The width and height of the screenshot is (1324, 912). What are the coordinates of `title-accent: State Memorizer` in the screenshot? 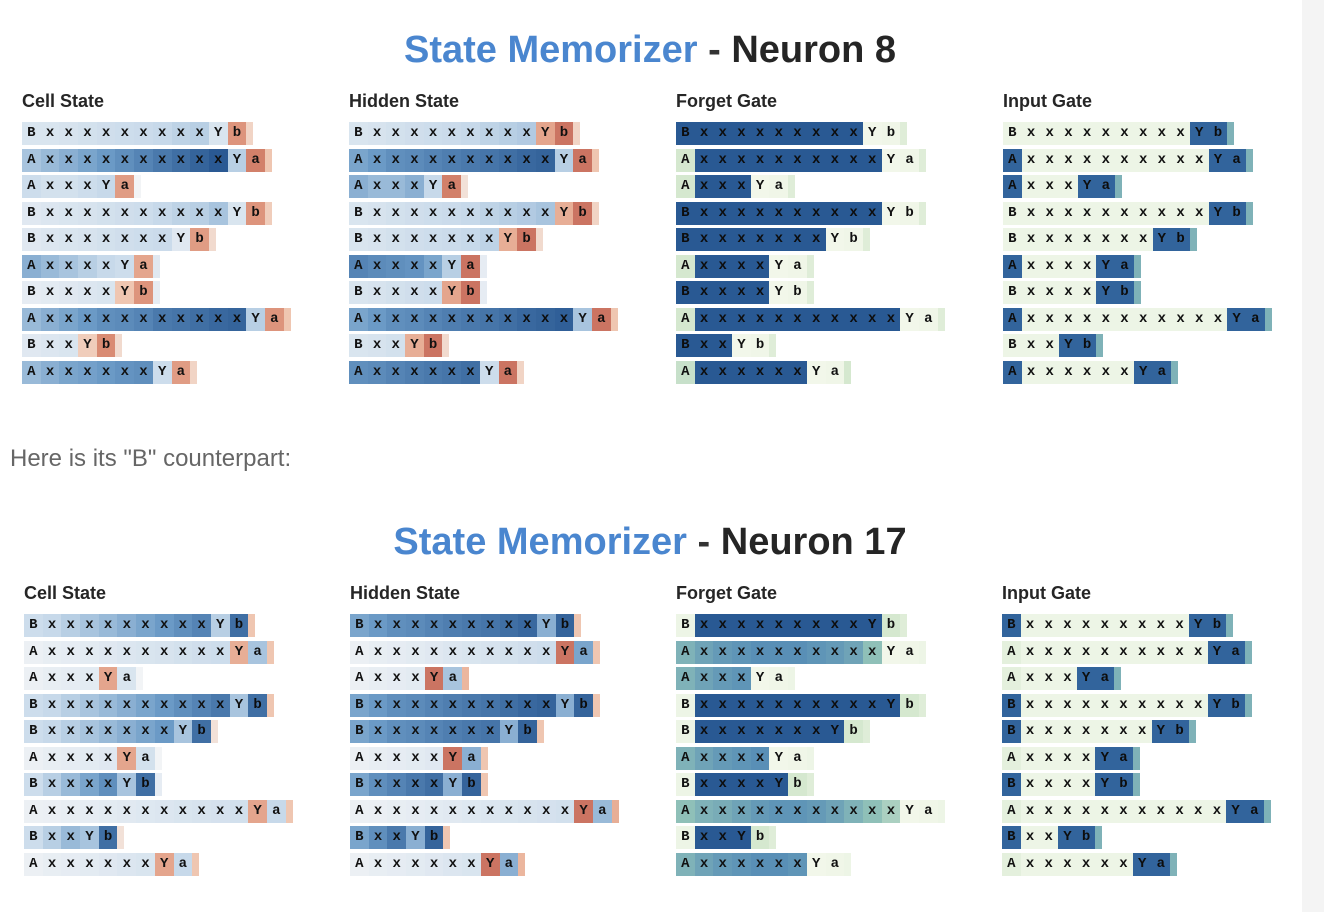 It's located at (550, 50).